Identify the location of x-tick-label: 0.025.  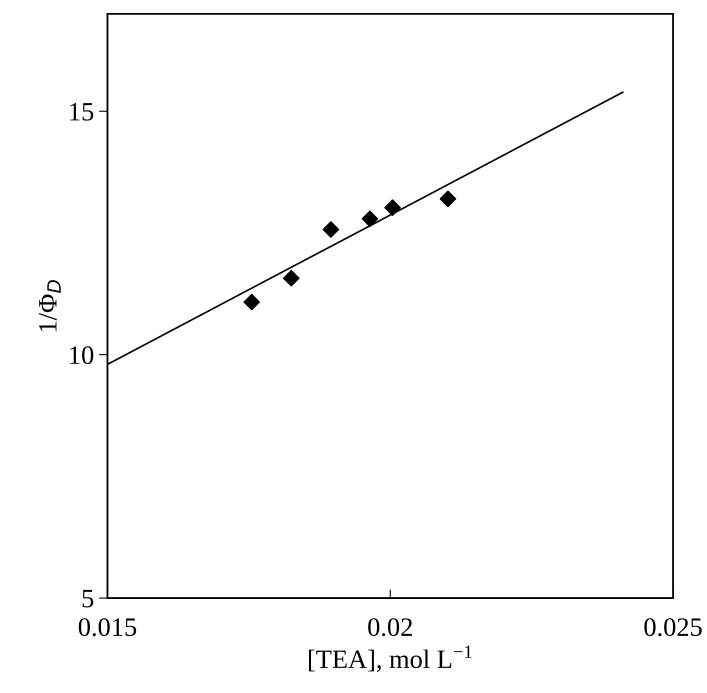
(673, 627).